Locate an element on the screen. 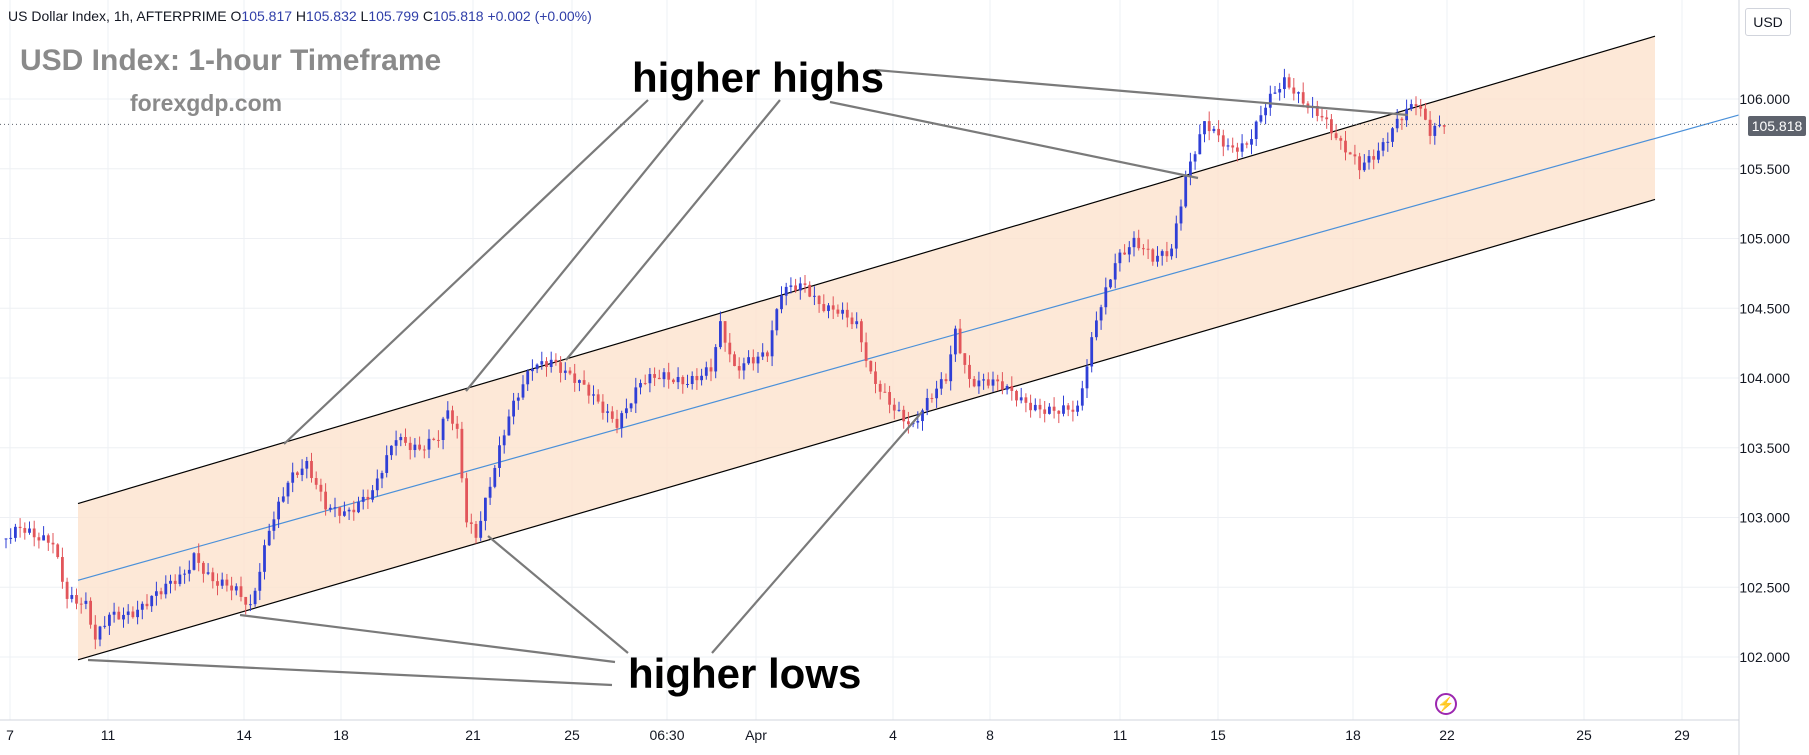  currency-button: USD is located at coordinates (1768, 22).